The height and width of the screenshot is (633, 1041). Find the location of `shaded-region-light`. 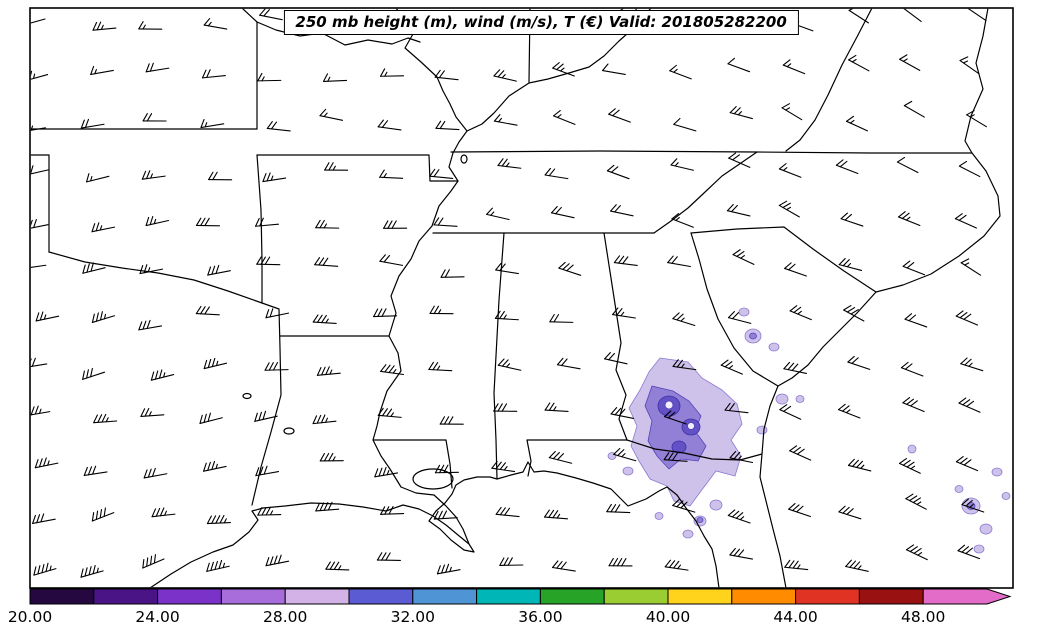

shaded-region-light is located at coordinates (762, 430).